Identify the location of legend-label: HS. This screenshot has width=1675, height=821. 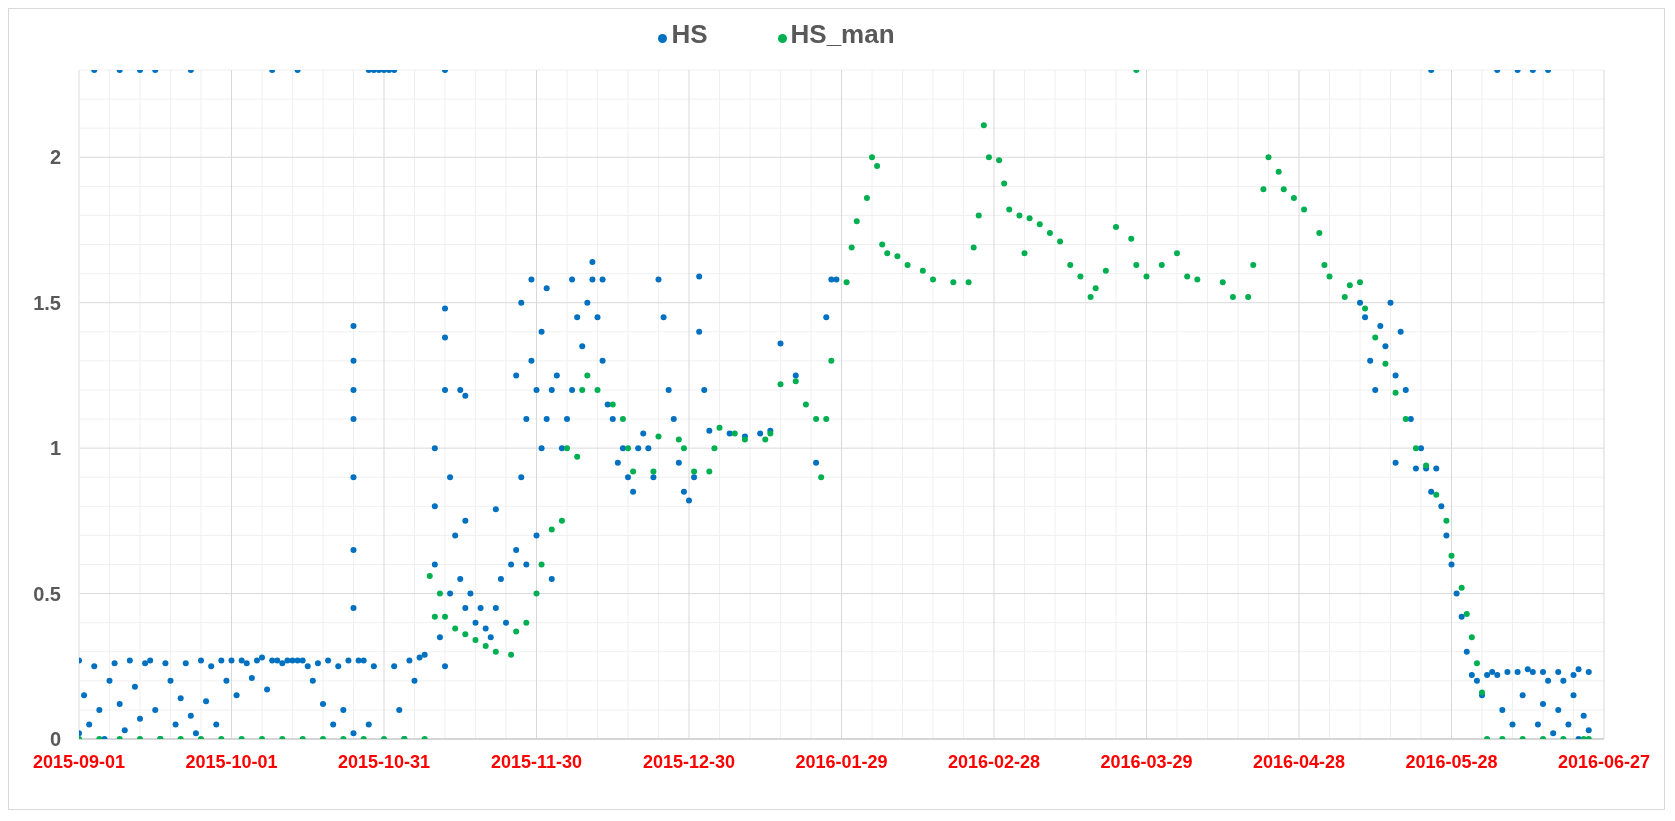
(689, 34).